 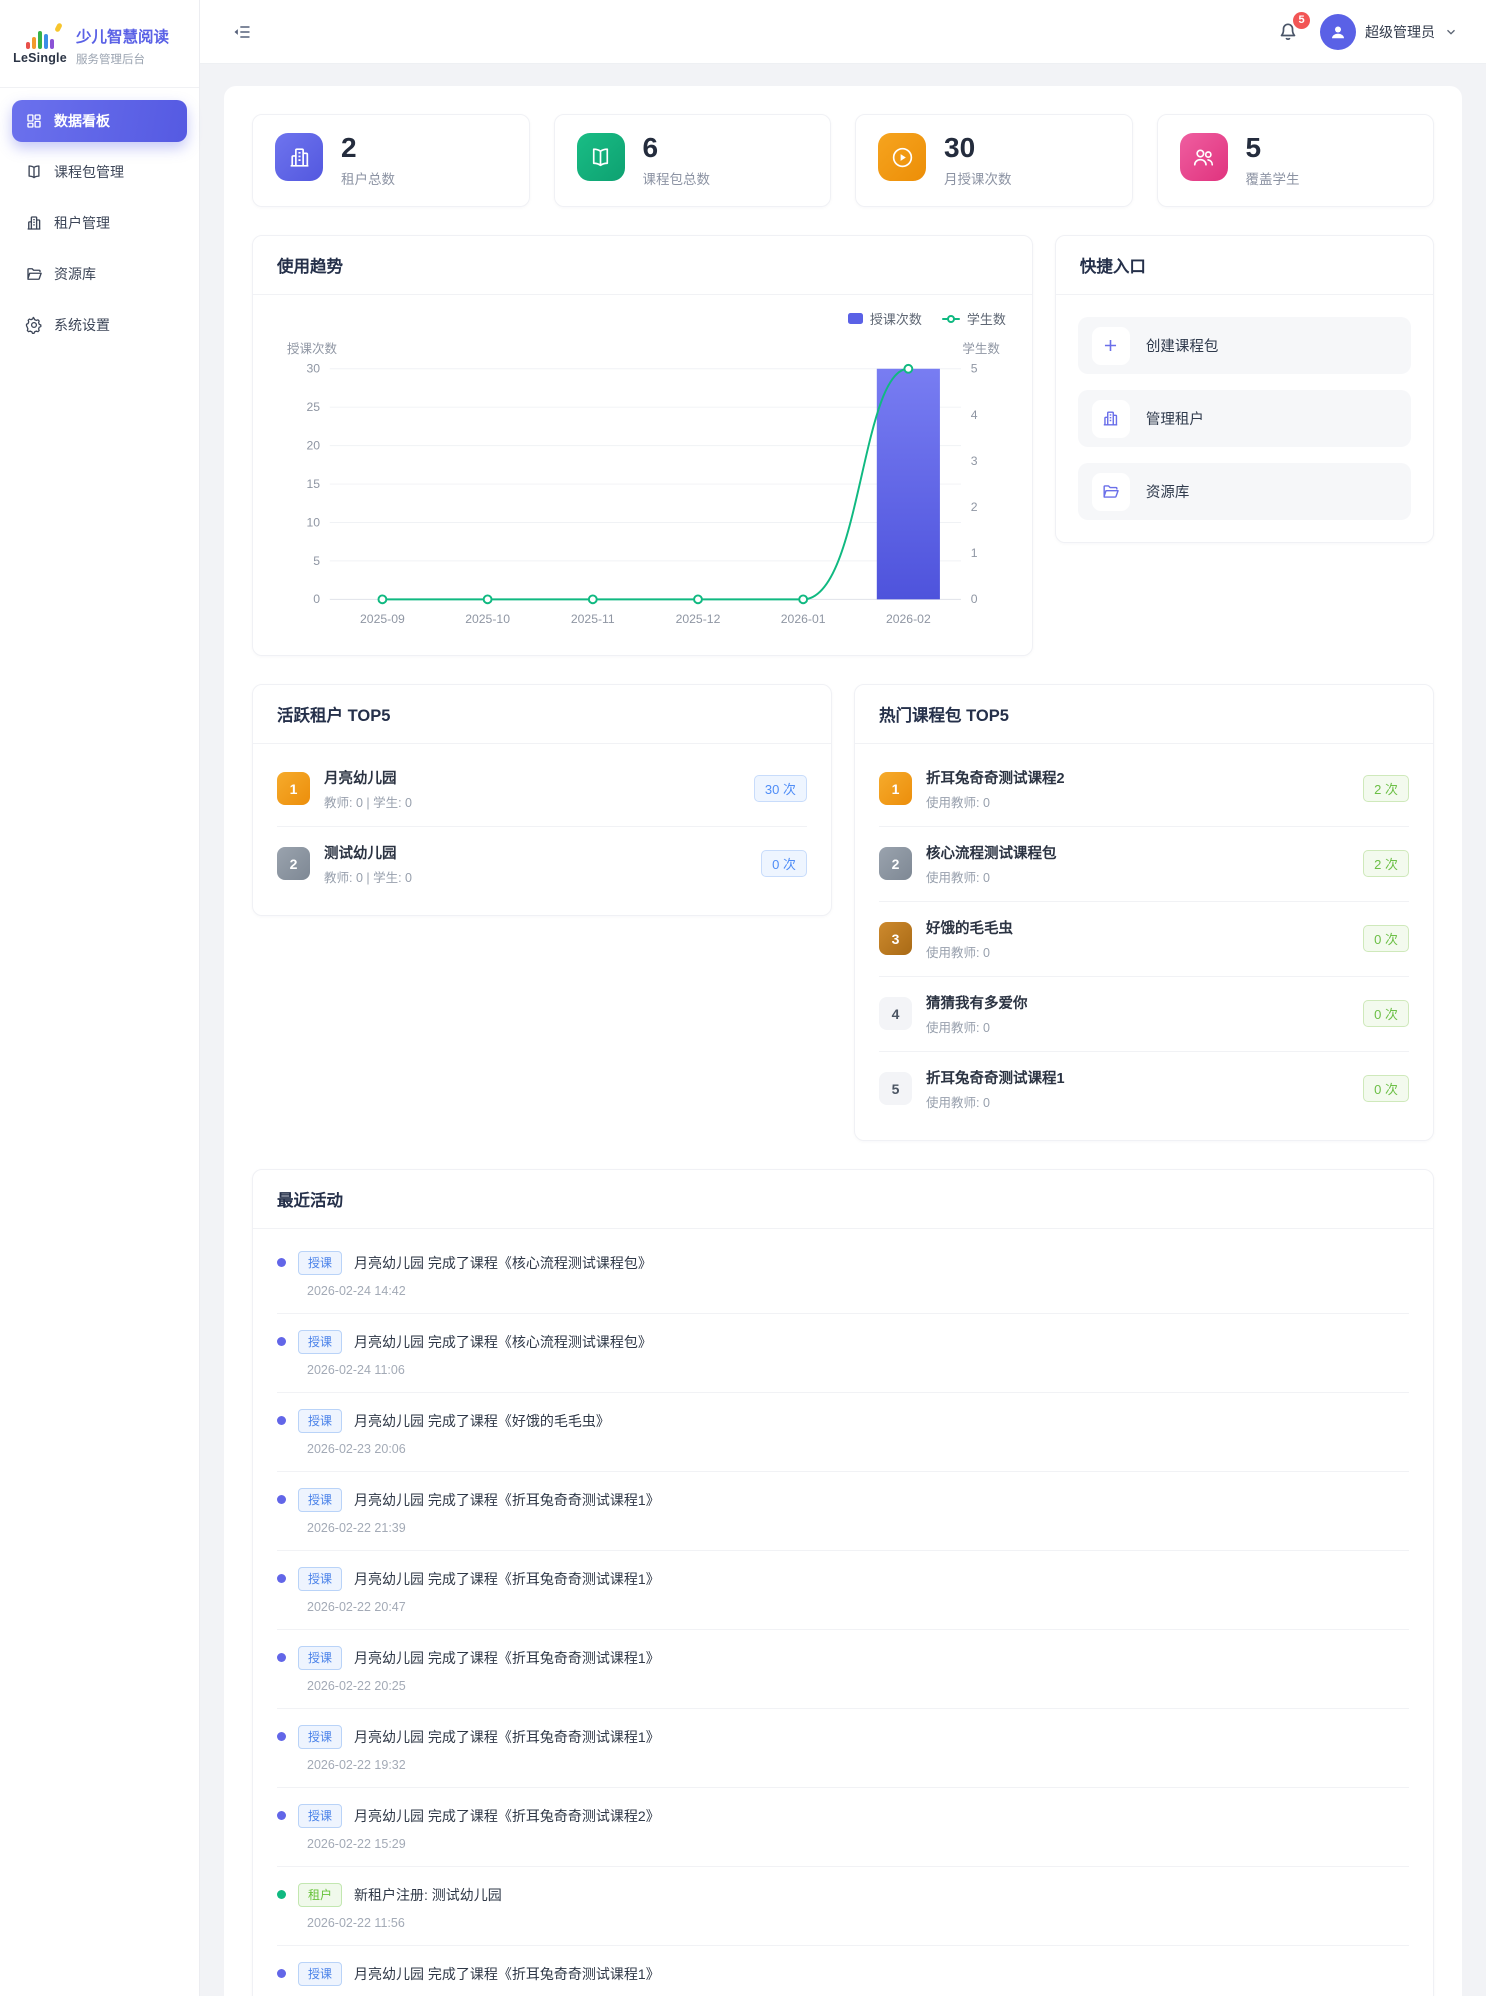 What do you see at coordinates (994, 161) in the screenshot?
I see `stat-card-monthly-lessons: 30 月授课次数` at bounding box center [994, 161].